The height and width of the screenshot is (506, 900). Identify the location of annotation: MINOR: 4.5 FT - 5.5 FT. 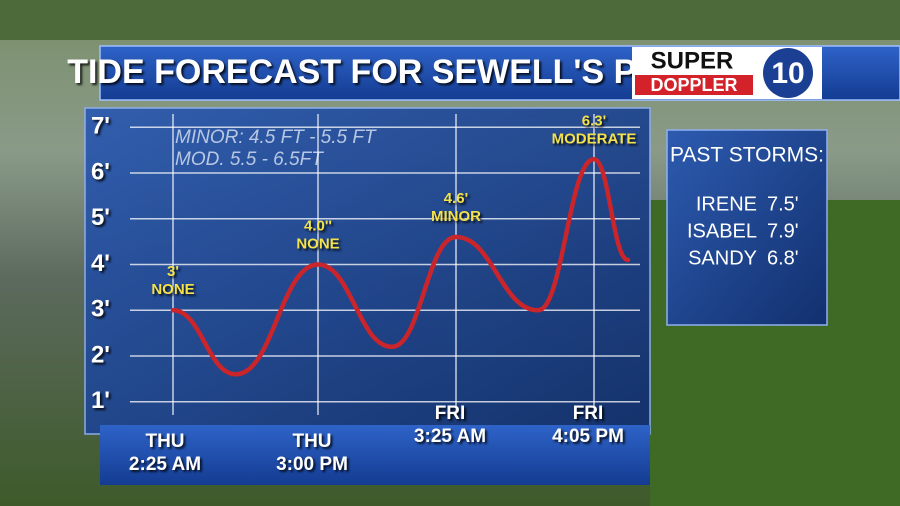
(276, 137).